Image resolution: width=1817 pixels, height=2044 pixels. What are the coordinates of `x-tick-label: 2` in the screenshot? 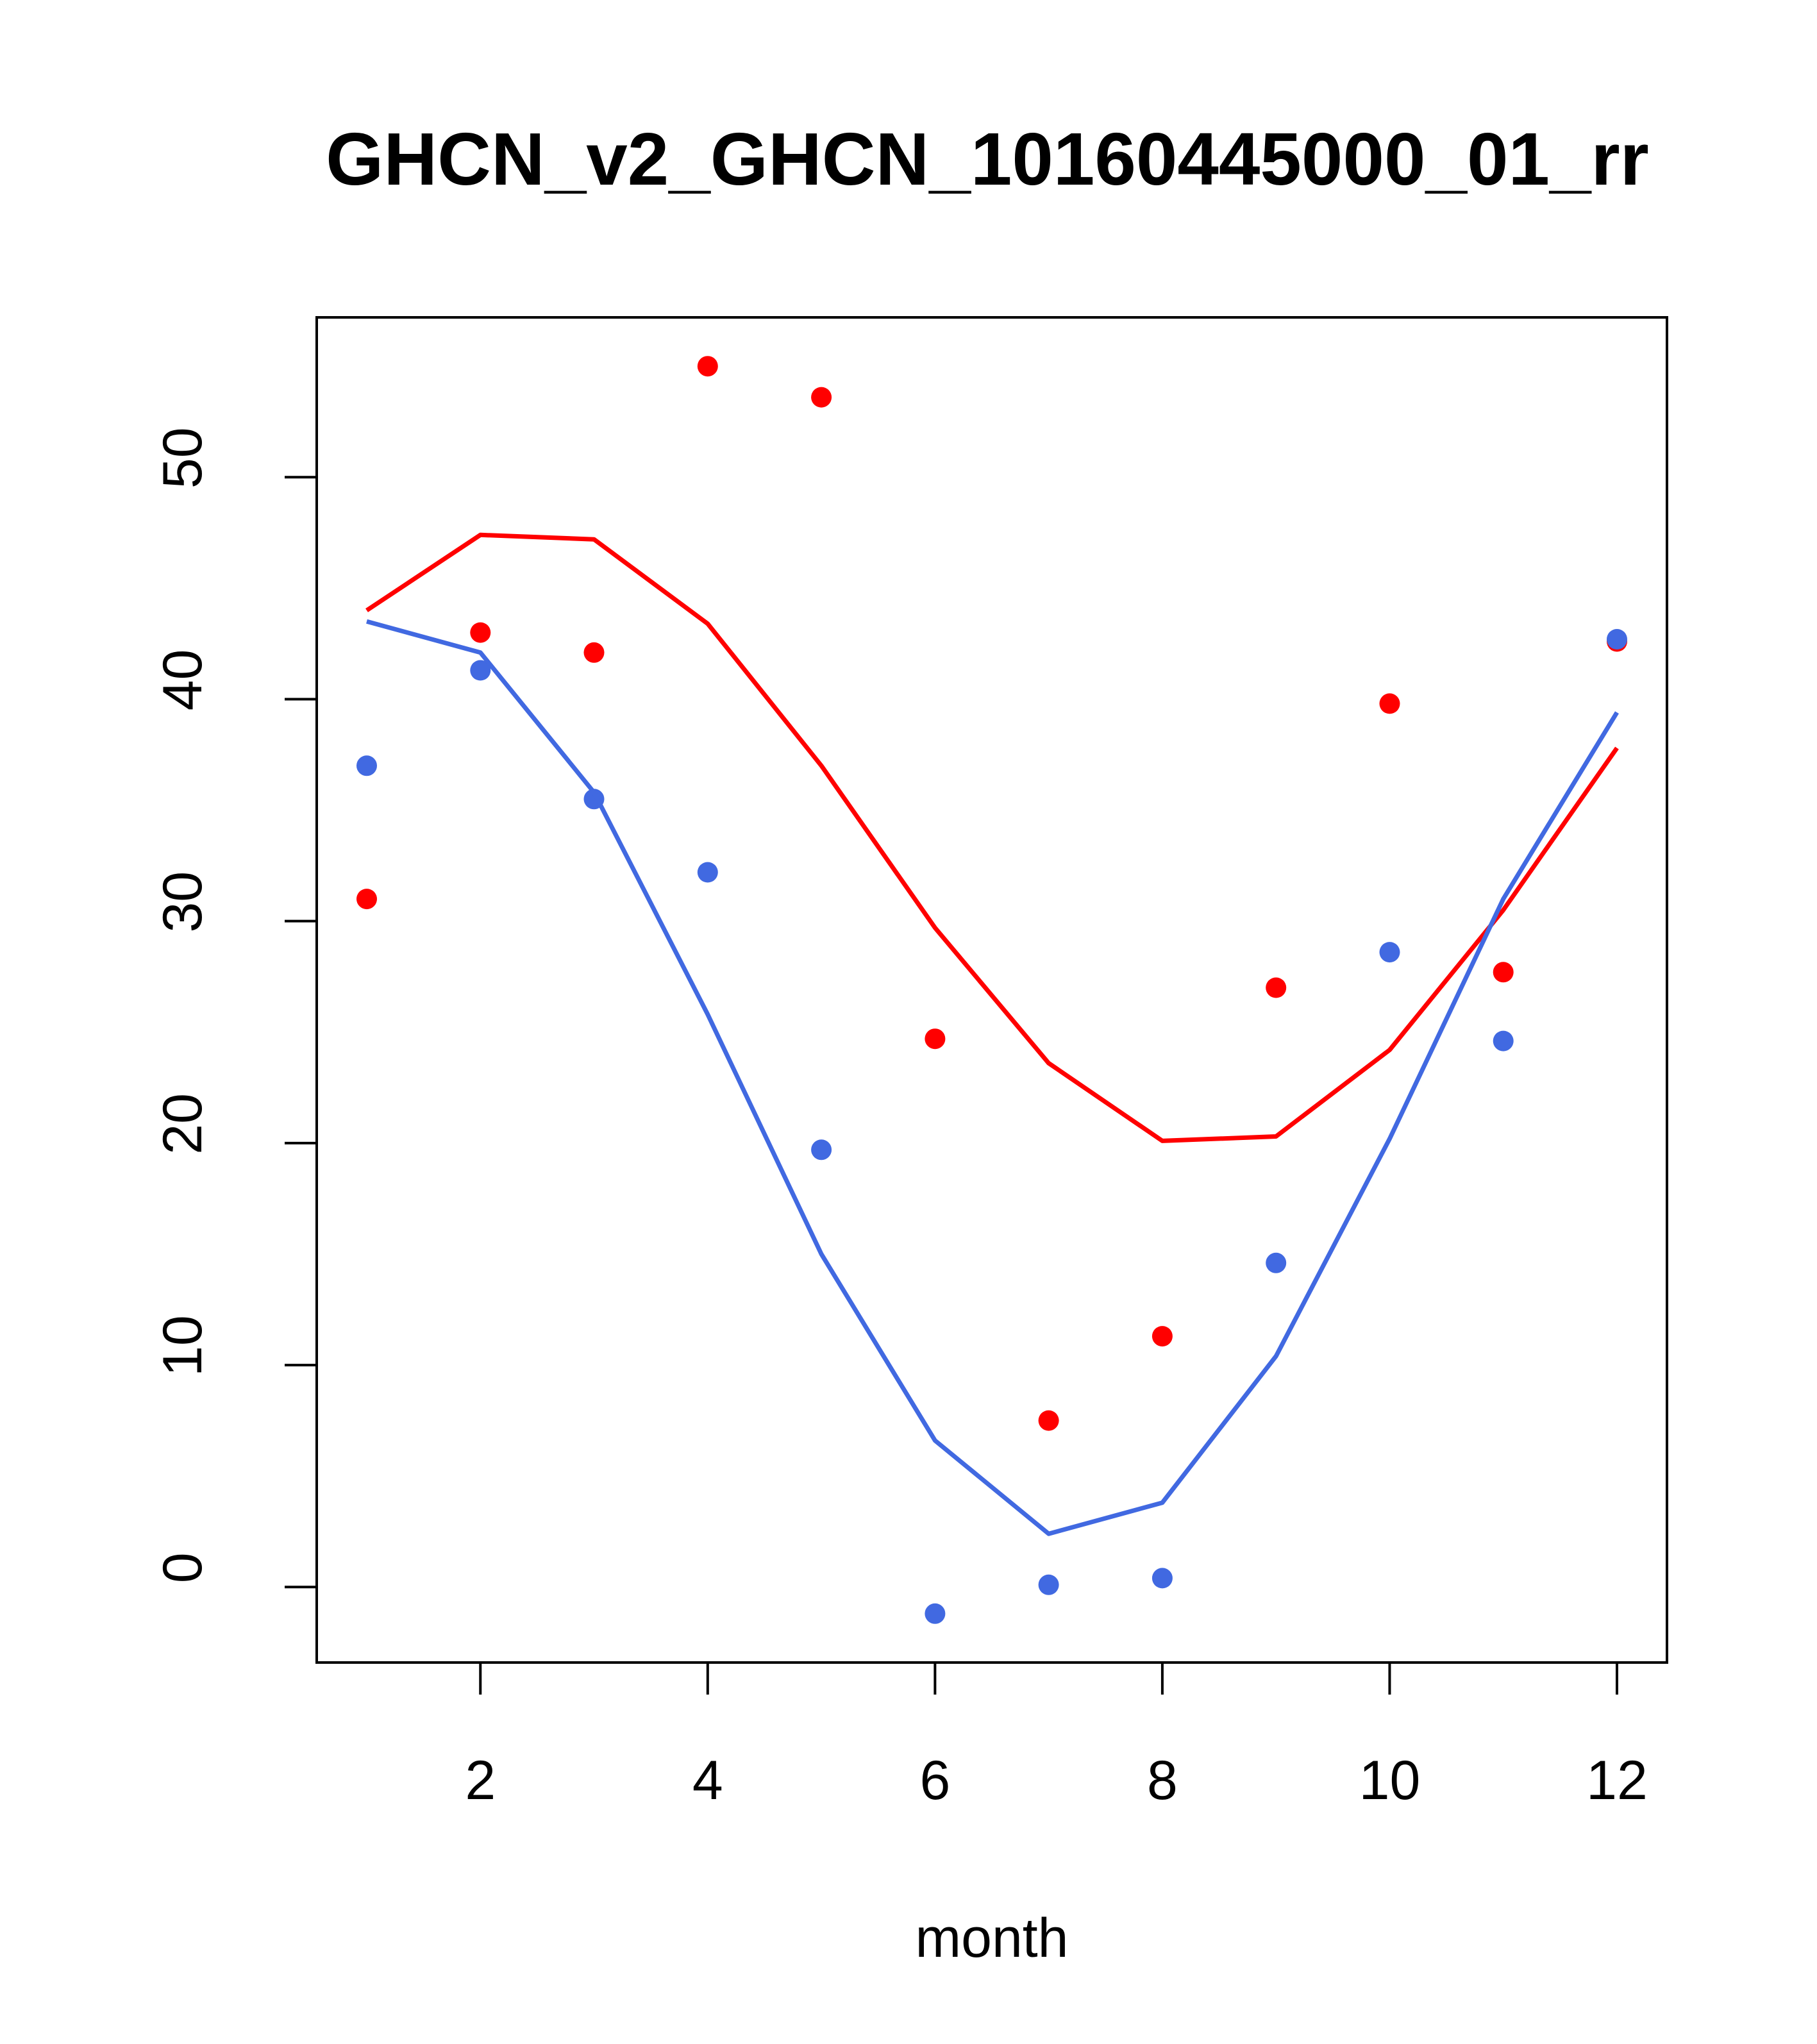 It's located at (481, 1780).